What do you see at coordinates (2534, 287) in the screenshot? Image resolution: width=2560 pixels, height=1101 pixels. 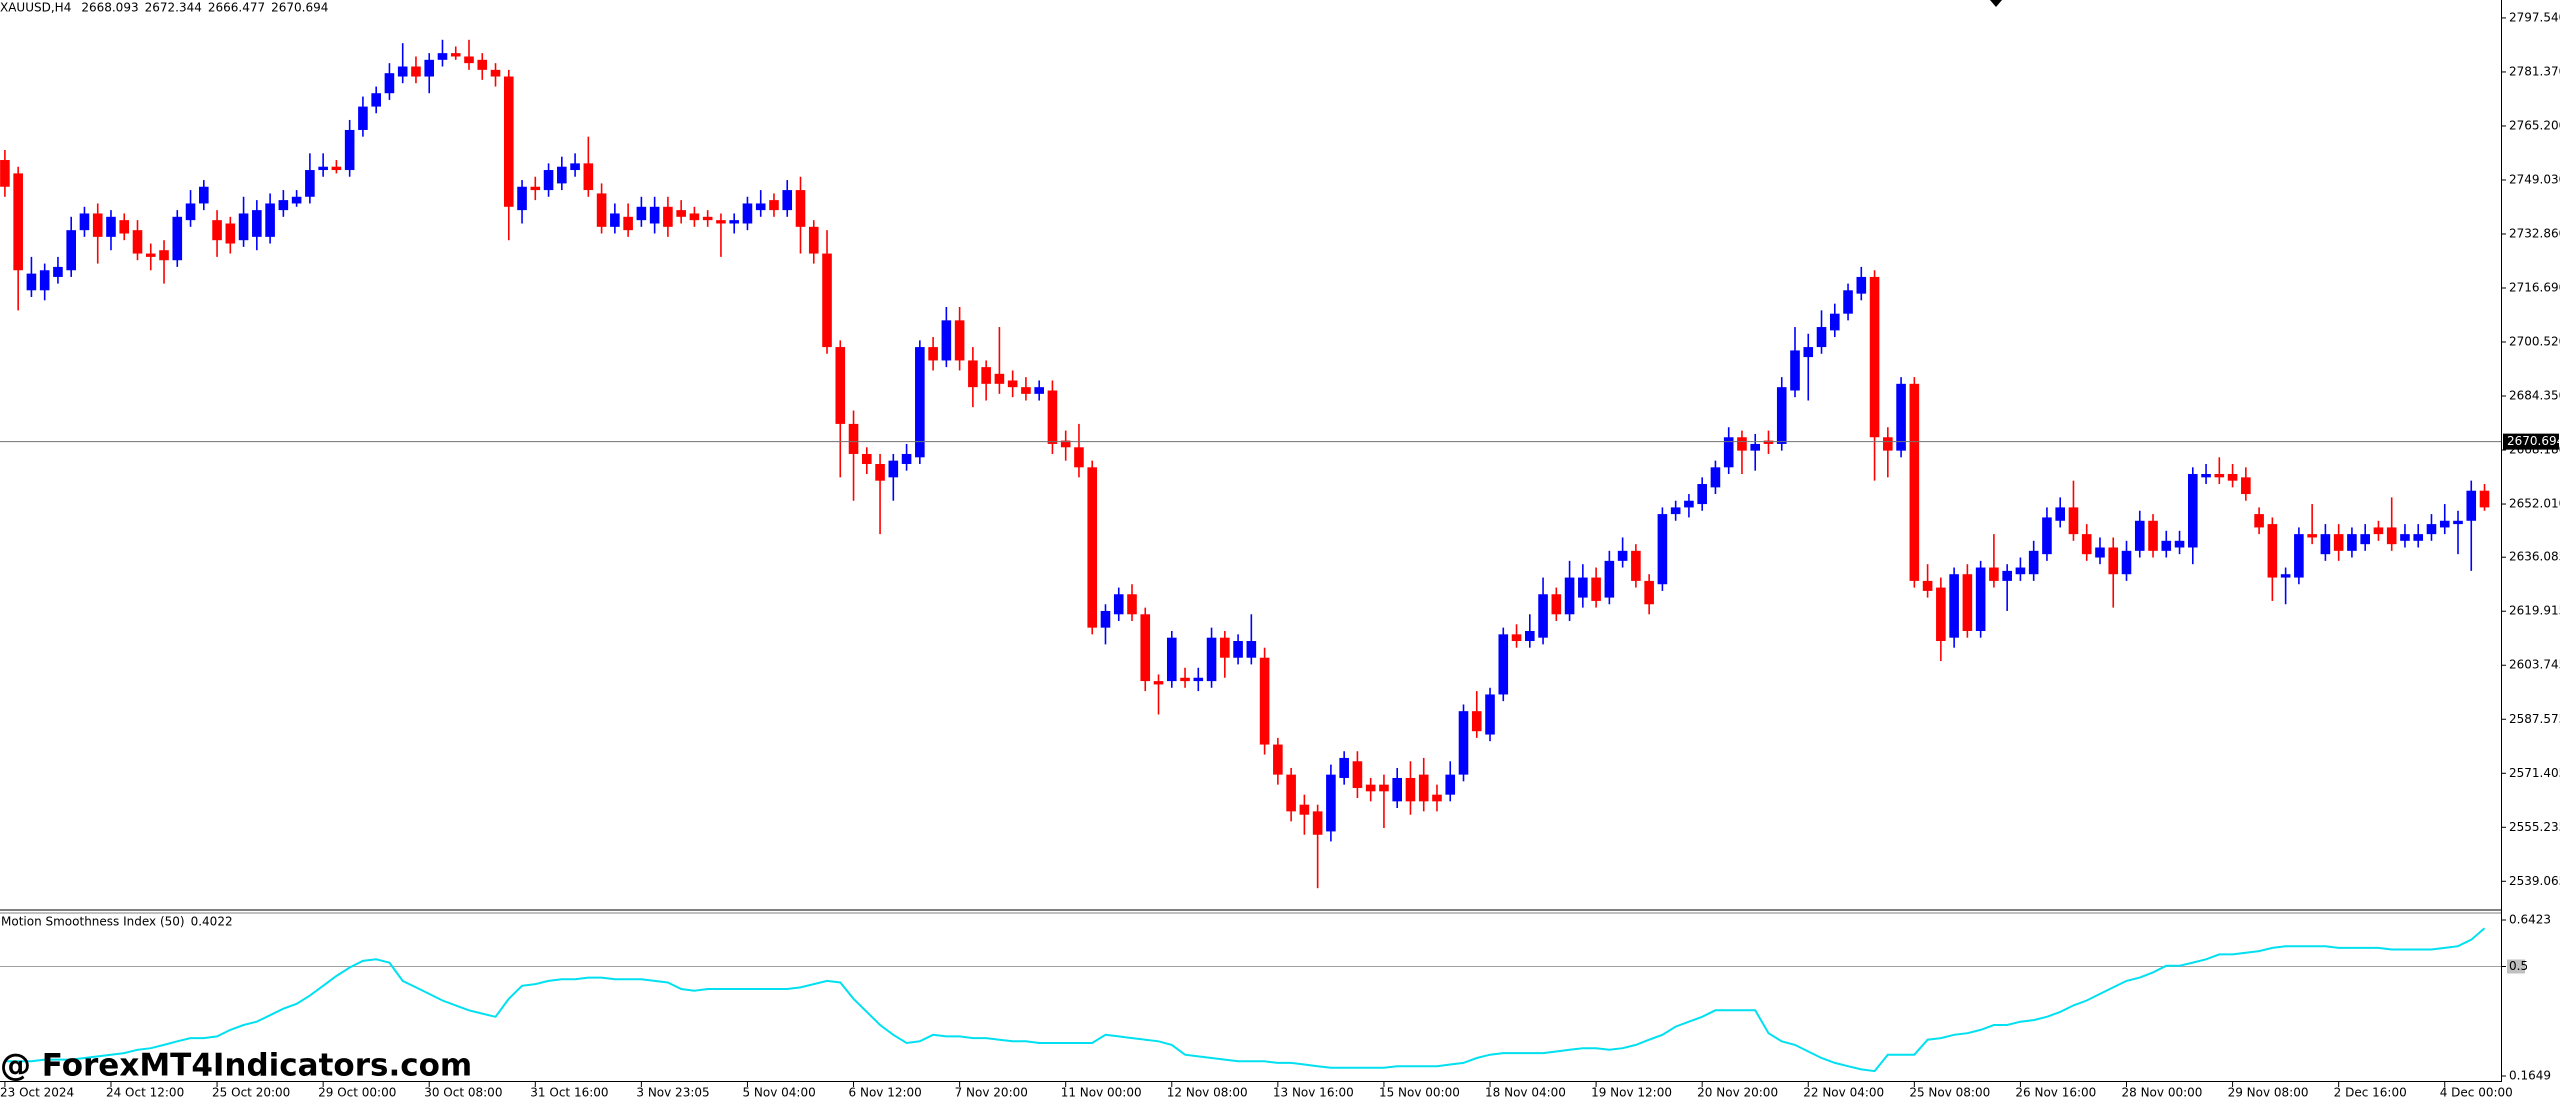 I see `y-tick-label: 2716.690` at bounding box center [2534, 287].